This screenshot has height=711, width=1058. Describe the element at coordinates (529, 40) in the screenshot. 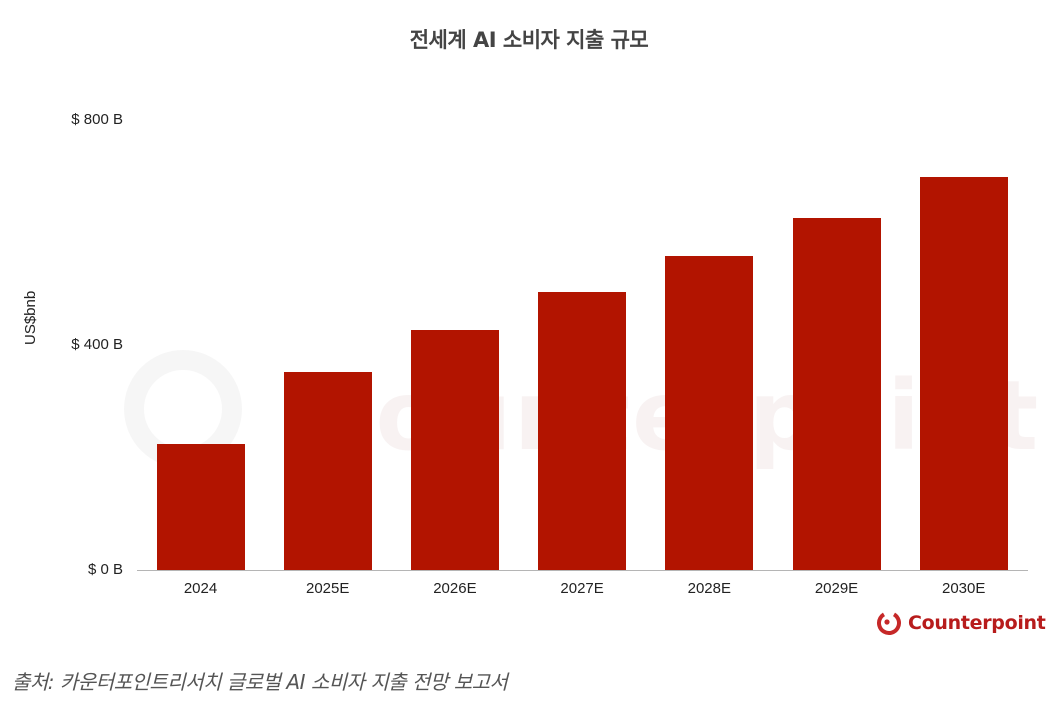

I see `chart-title: 전세계 AI 소비자 지출 규모` at that location.